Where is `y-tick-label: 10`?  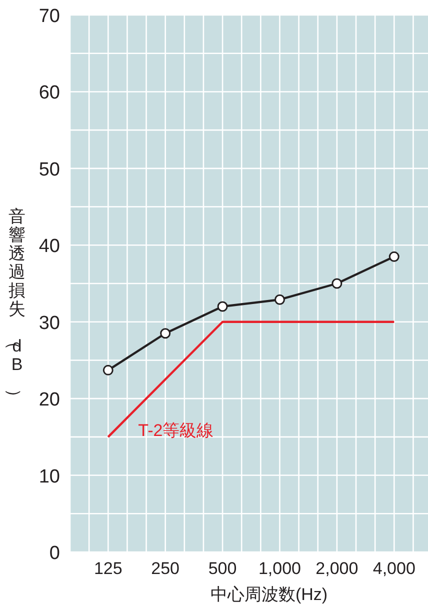 y-tick-label: 10 is located at coordinates (49, 477).